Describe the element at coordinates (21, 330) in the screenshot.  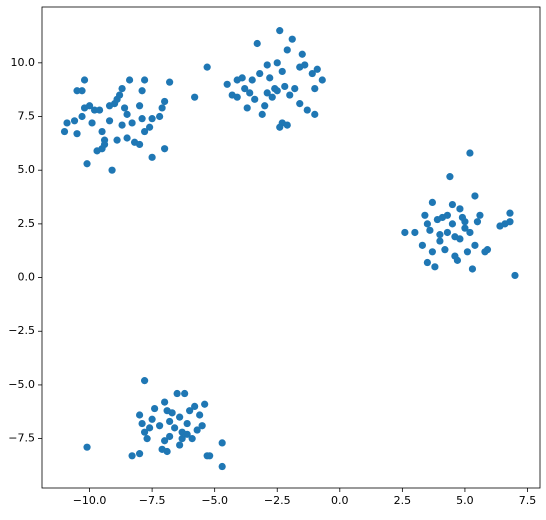
I see `y-tick-label: −2.5` at that location.